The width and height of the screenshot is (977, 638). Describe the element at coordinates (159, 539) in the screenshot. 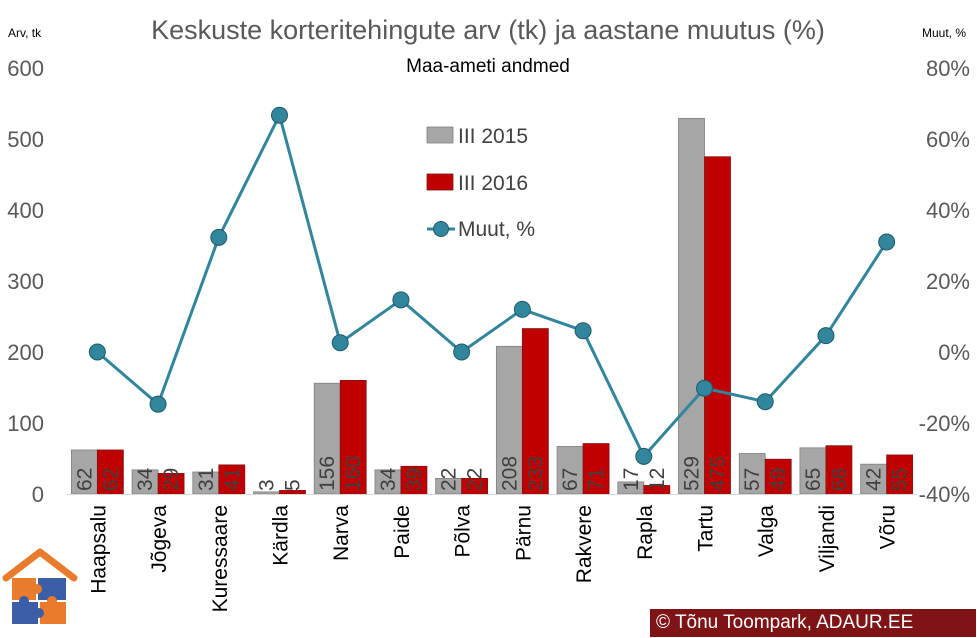

I see `category-label: Jõgeva` at that location.